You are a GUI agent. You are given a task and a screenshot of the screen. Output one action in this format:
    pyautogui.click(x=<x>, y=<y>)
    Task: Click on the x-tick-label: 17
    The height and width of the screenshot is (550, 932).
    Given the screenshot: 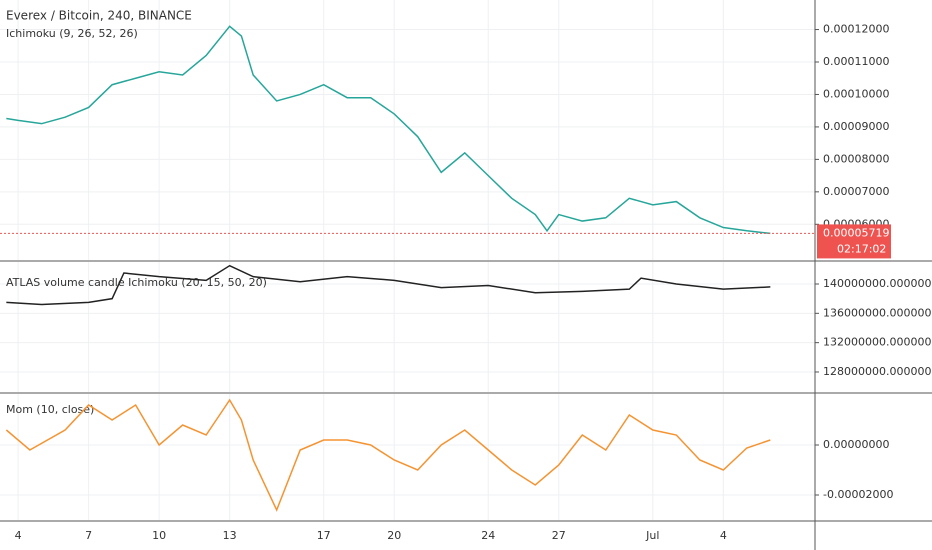 What is the action you would take?
    pyautogui.click(x=324, y=535)
    